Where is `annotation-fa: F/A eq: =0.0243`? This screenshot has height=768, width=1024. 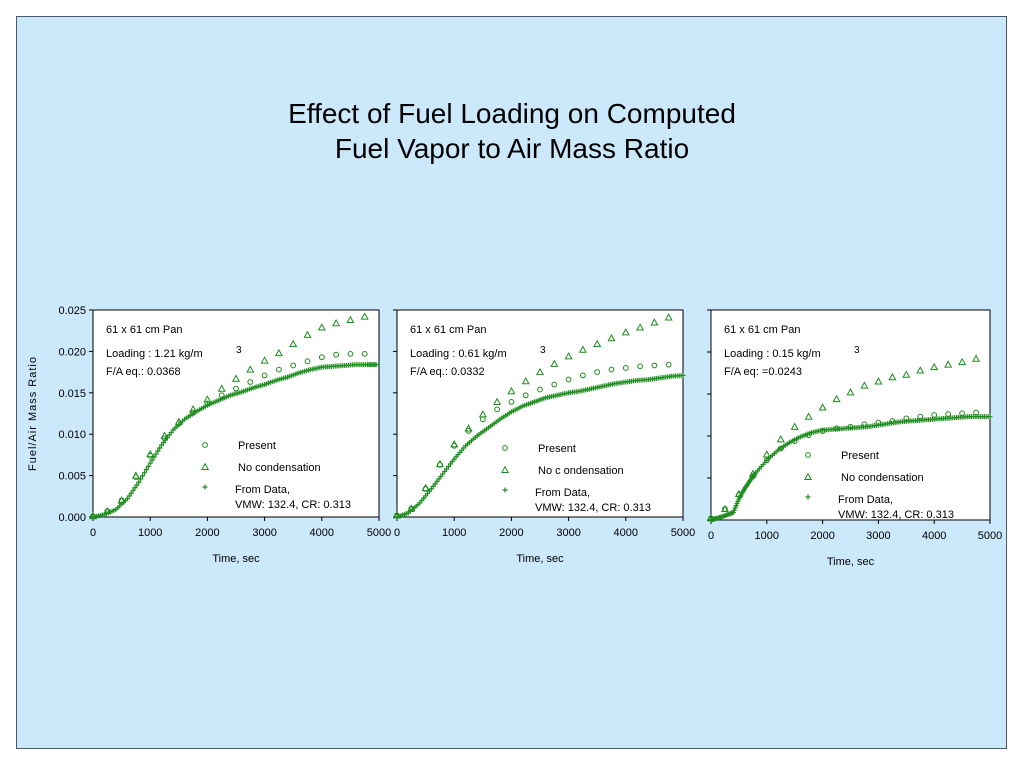 annotation-fa: F/A eq: =0.0243 is located at coordinates (763, 372).